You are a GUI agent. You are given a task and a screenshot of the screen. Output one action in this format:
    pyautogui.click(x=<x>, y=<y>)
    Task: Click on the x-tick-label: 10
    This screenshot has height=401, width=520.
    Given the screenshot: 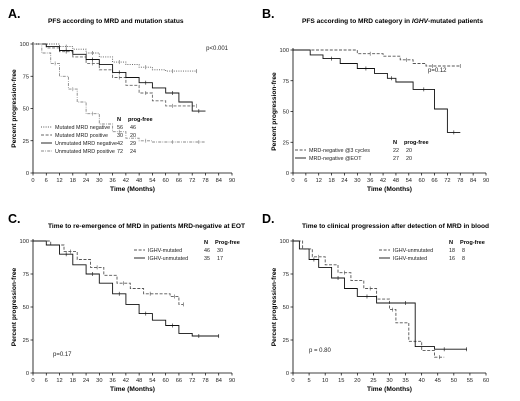 What is the action you would take?
    pyautogui.click(x=325, y=381)
    